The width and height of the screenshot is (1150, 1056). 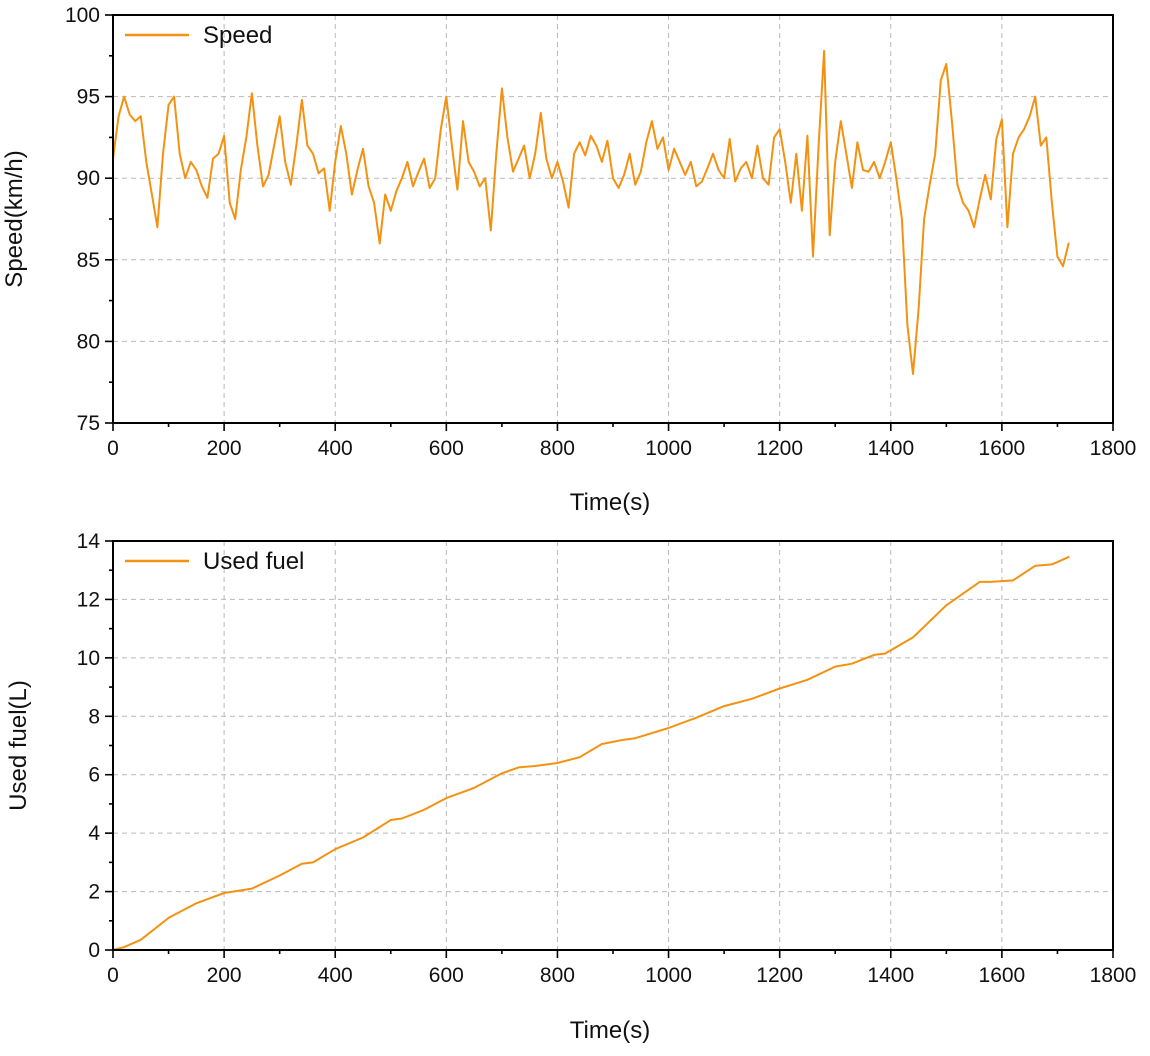 What do you see at coordinates (94, 775) in the screenshot?
I see `y-tick-label: 6` at bounding box center [94, 775].